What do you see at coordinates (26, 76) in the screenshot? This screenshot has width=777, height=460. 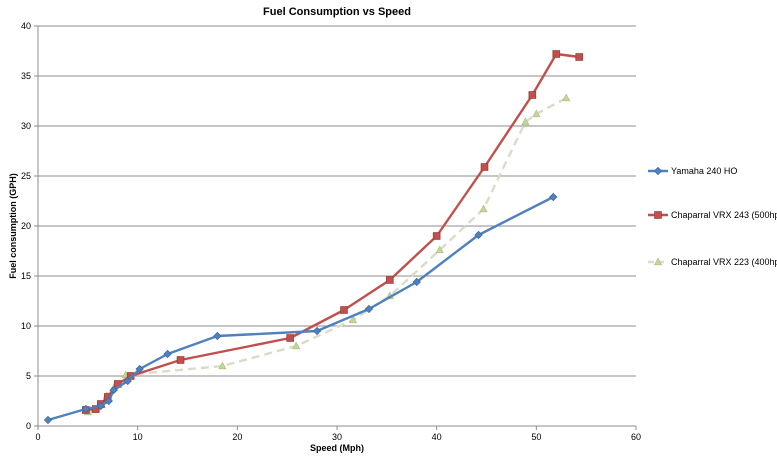 I see `y-tick-label: 35` at bounding box center [26, 76].